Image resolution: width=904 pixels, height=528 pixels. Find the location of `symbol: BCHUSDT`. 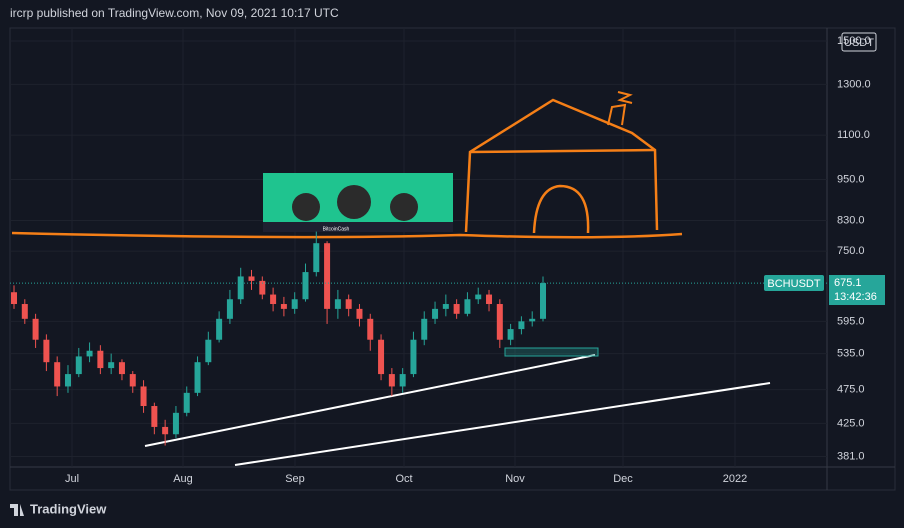

symbol: BCHUSDT is located at coordinates (793, 284).